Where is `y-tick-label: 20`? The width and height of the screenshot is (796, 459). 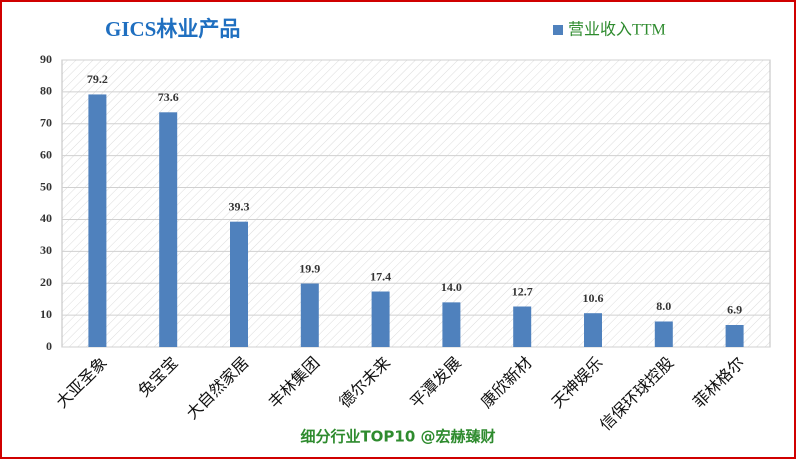 y-tick-label: 20 is located at coordinates (46, 282).